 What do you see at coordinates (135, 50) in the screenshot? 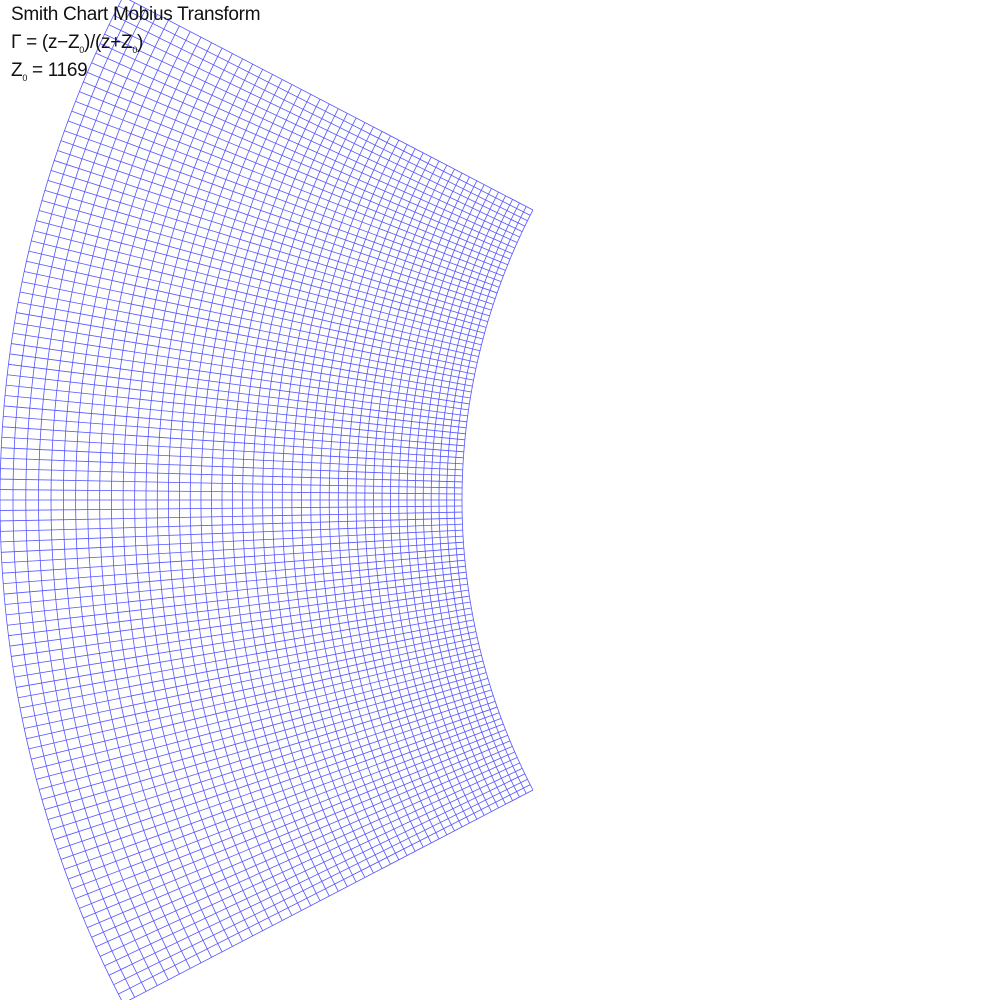
I see `formula-subscript-2: 0` at bounding box center [135, 50].